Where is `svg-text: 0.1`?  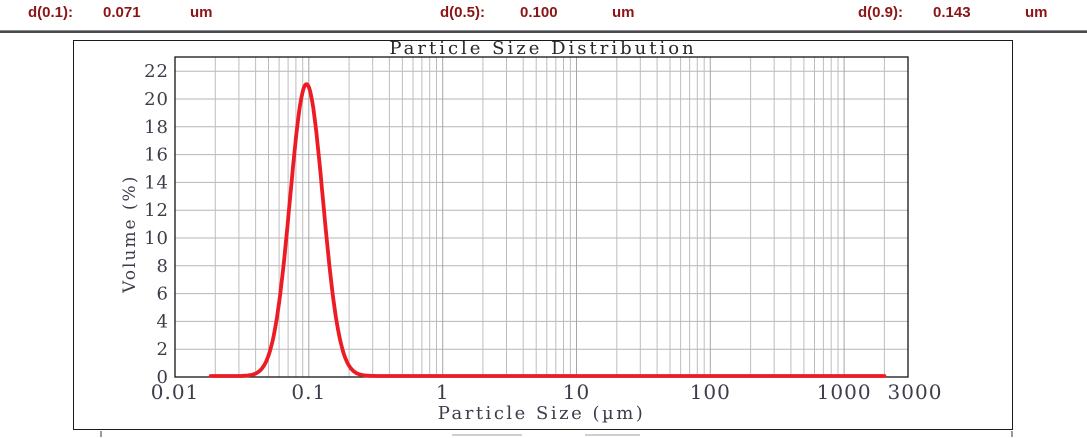 svg-text: 0.1 is located at coordinates (308, 392).